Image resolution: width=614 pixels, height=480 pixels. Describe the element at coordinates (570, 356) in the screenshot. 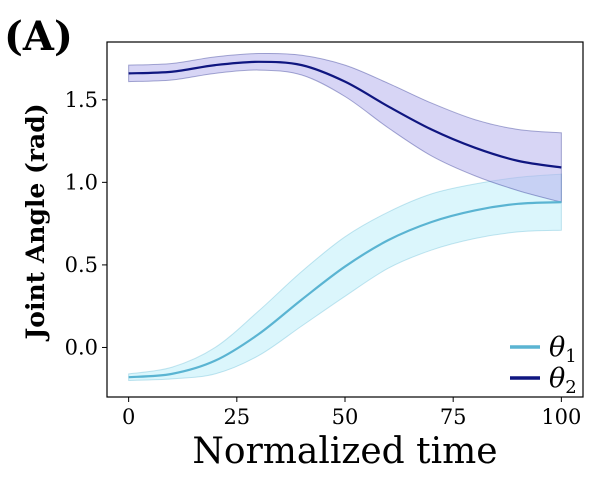

I see `legend-subscript: 1` at that location.